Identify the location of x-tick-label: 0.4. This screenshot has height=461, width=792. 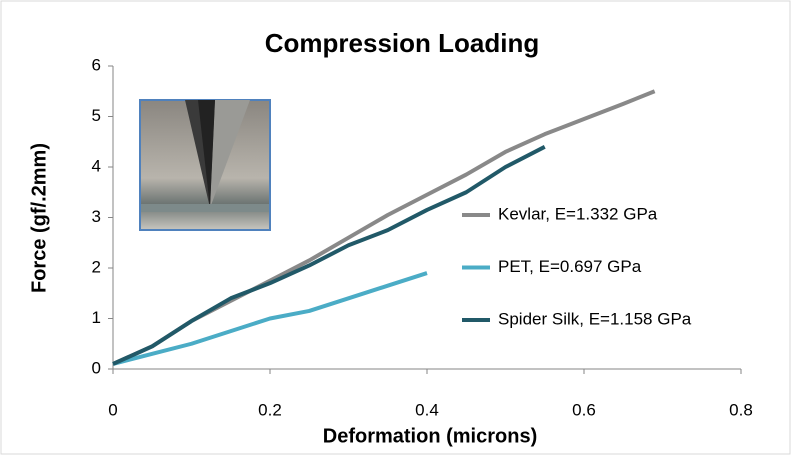
(427, 409).